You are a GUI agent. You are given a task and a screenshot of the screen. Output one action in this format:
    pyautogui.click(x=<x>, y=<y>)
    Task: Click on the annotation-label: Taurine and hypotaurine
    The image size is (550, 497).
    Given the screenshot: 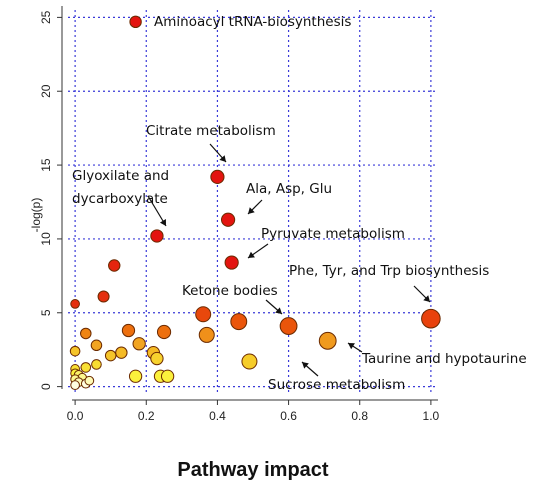 What is the action you would take?
    pyautogui.click(x=444, y=359)
    